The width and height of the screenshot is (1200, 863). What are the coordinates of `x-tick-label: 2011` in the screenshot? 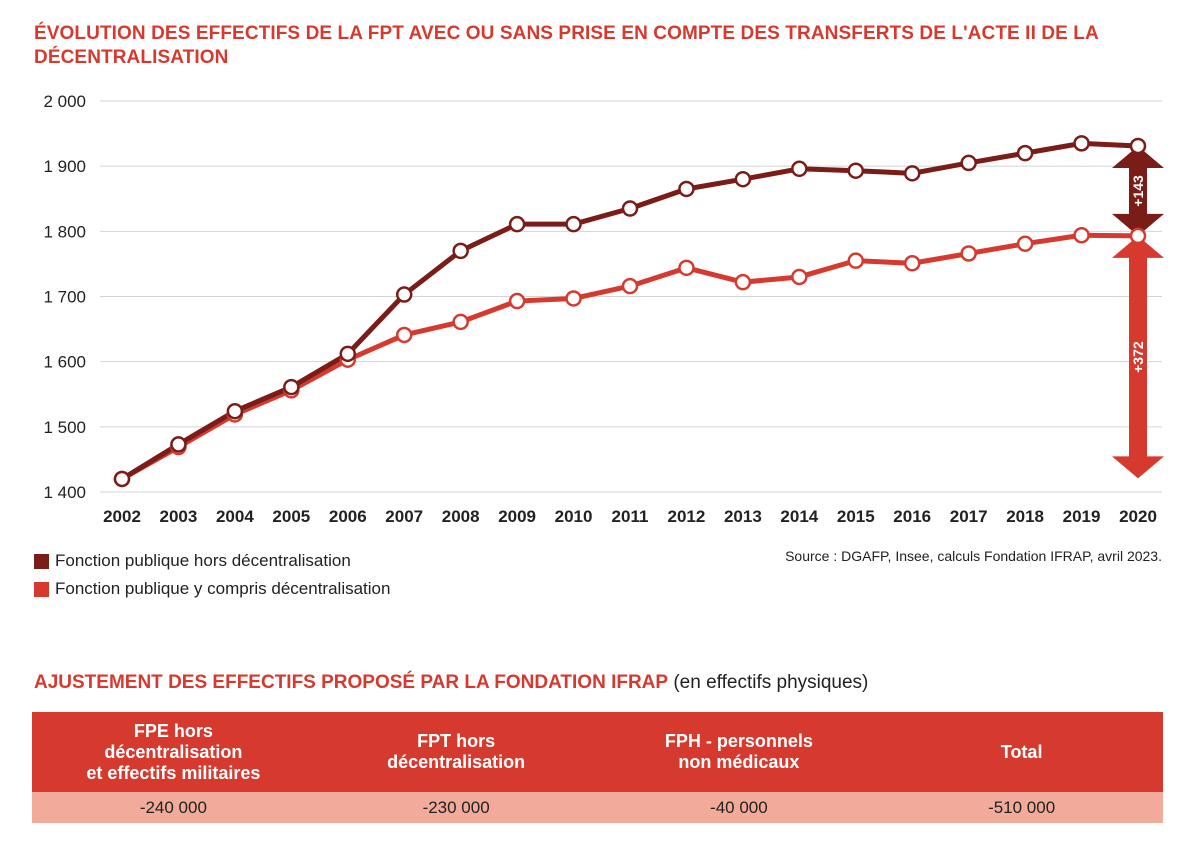 It's located at (630, 516).